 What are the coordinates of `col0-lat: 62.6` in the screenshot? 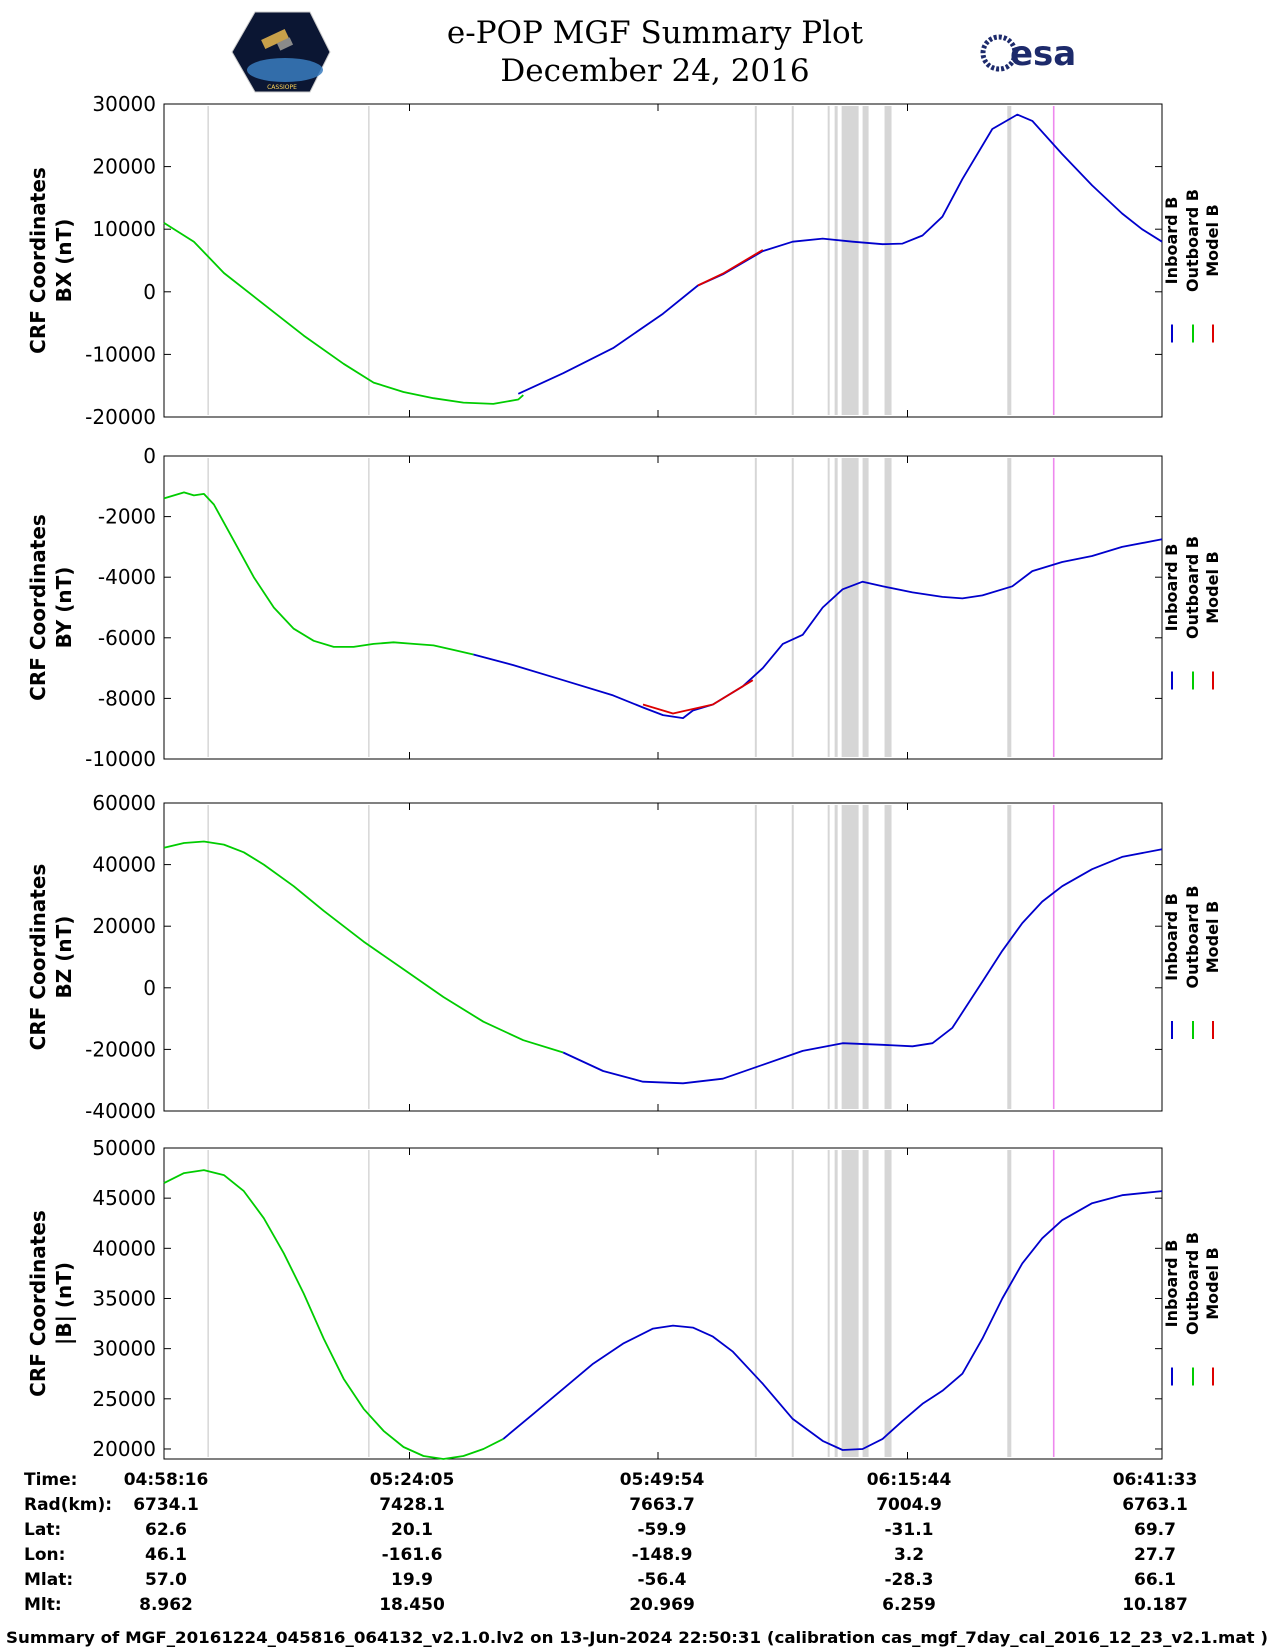 It's located at (166, 1530).